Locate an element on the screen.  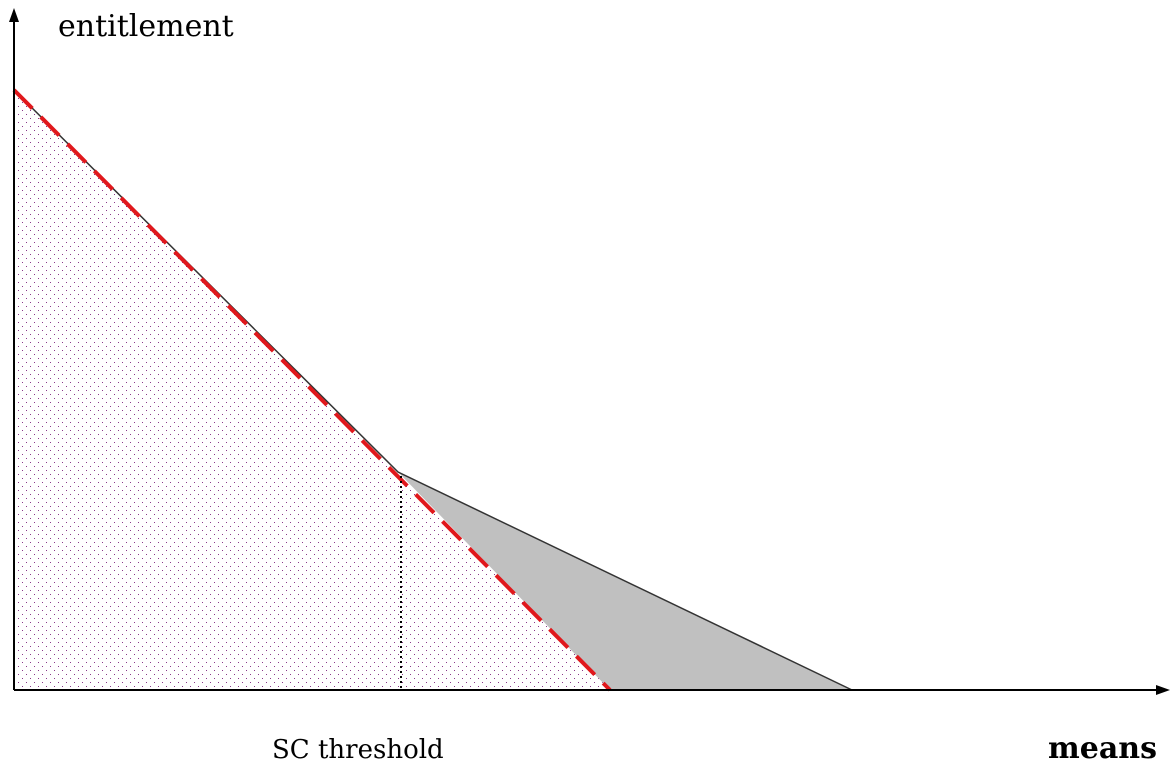
threshold-label: SC threshold is located at coordinates (358, 750).